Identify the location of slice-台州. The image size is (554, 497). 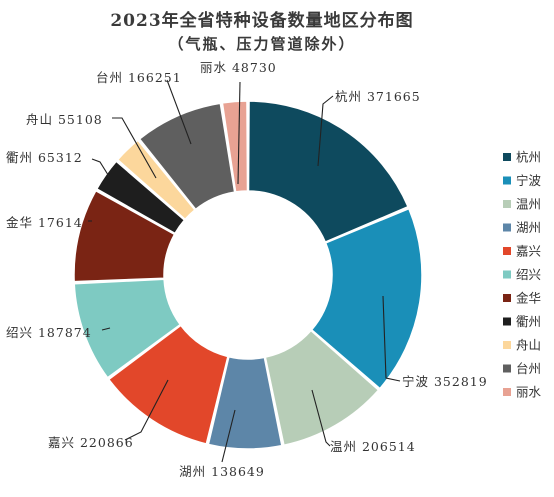
(187, 156).